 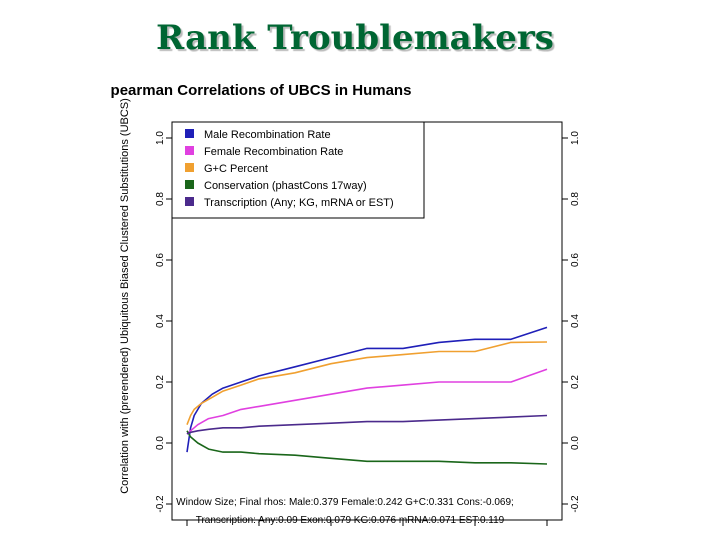 I want to click on legend-box, so click(x=298, y=170).